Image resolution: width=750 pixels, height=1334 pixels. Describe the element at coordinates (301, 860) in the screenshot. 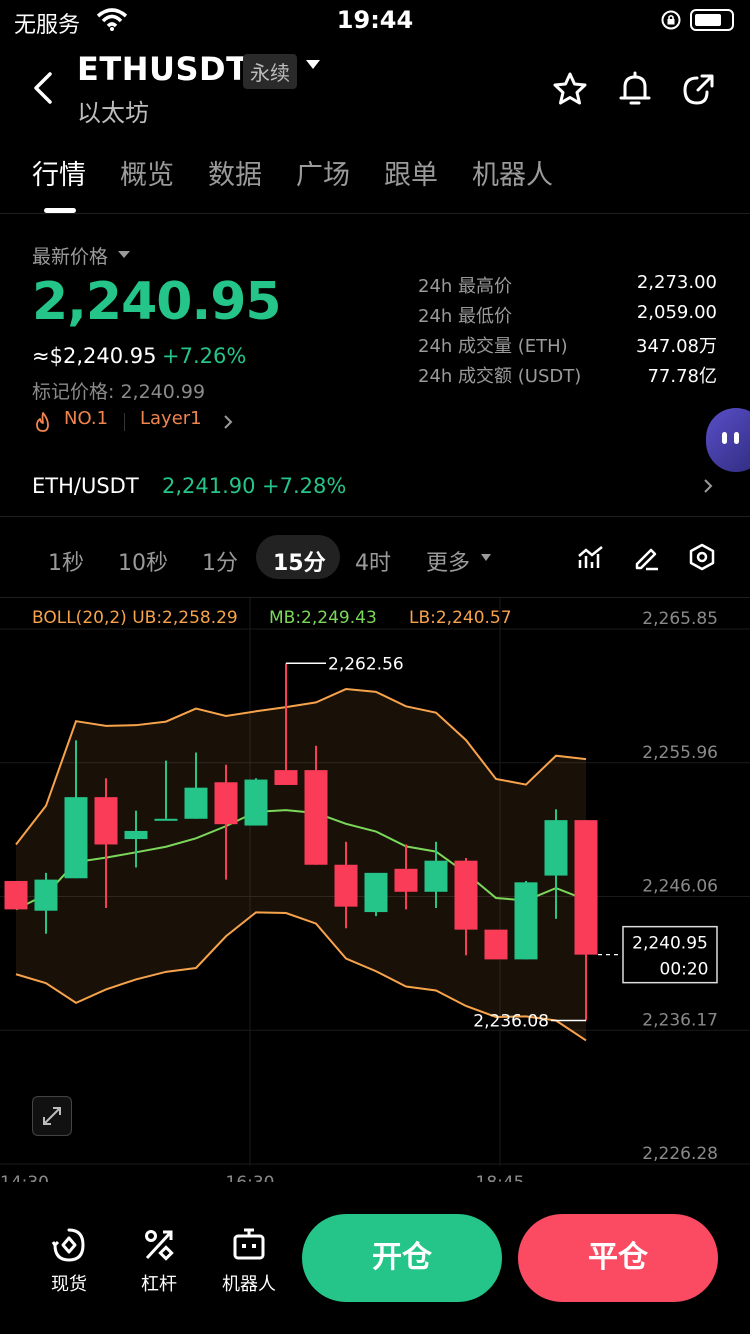

I see `boll-middle-line` at that location.